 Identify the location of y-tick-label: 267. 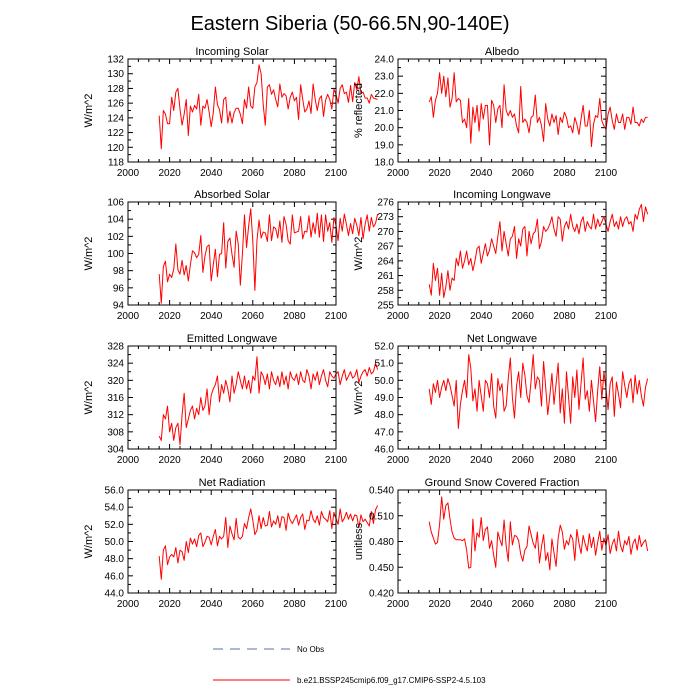
(385, 247).